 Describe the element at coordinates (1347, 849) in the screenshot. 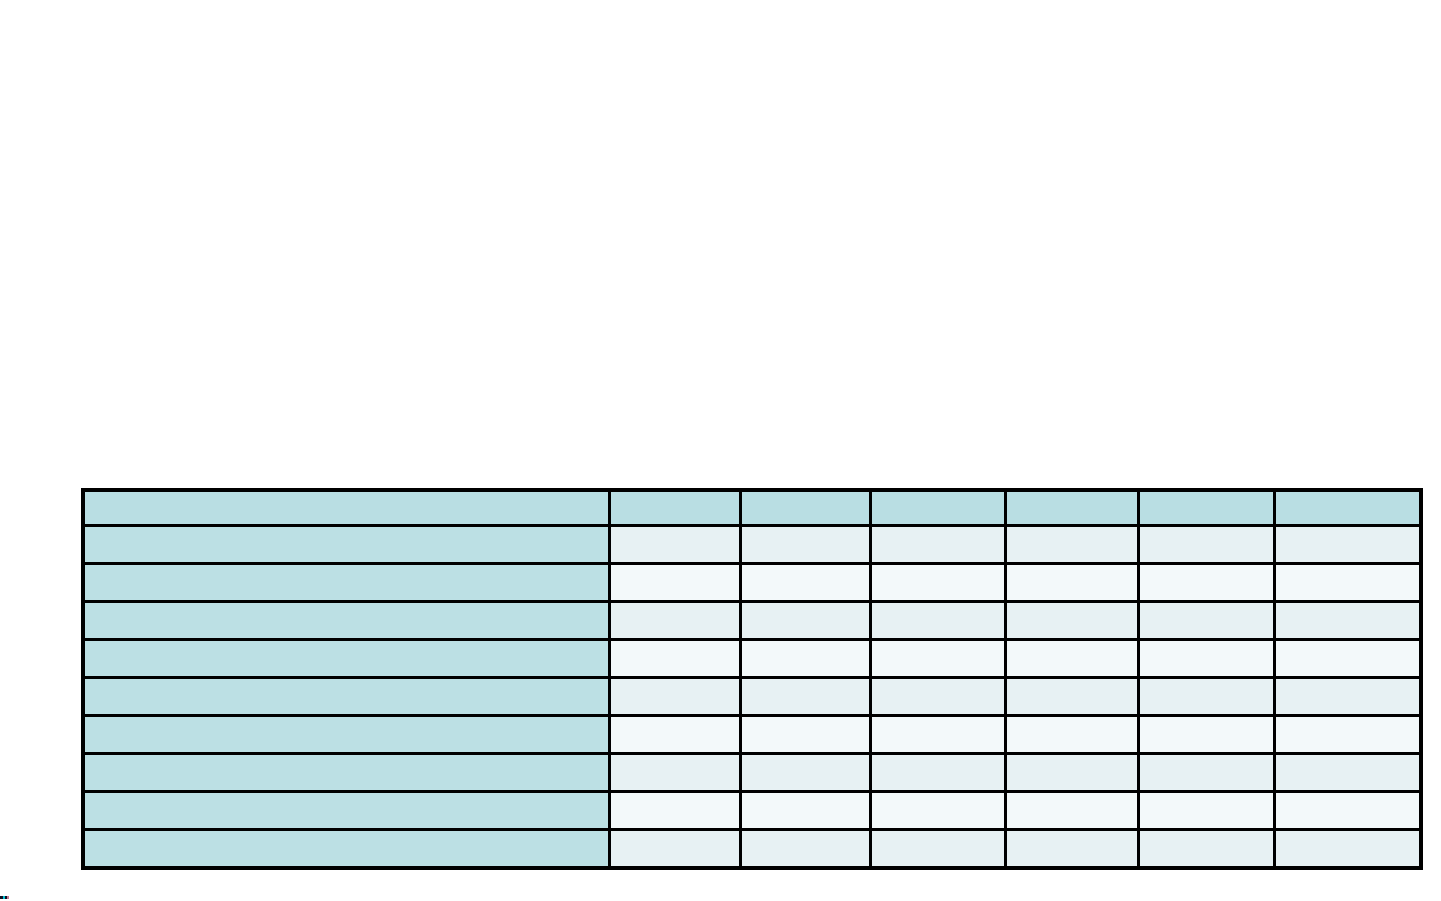

I see `body-cell-r9-c6` at that location.